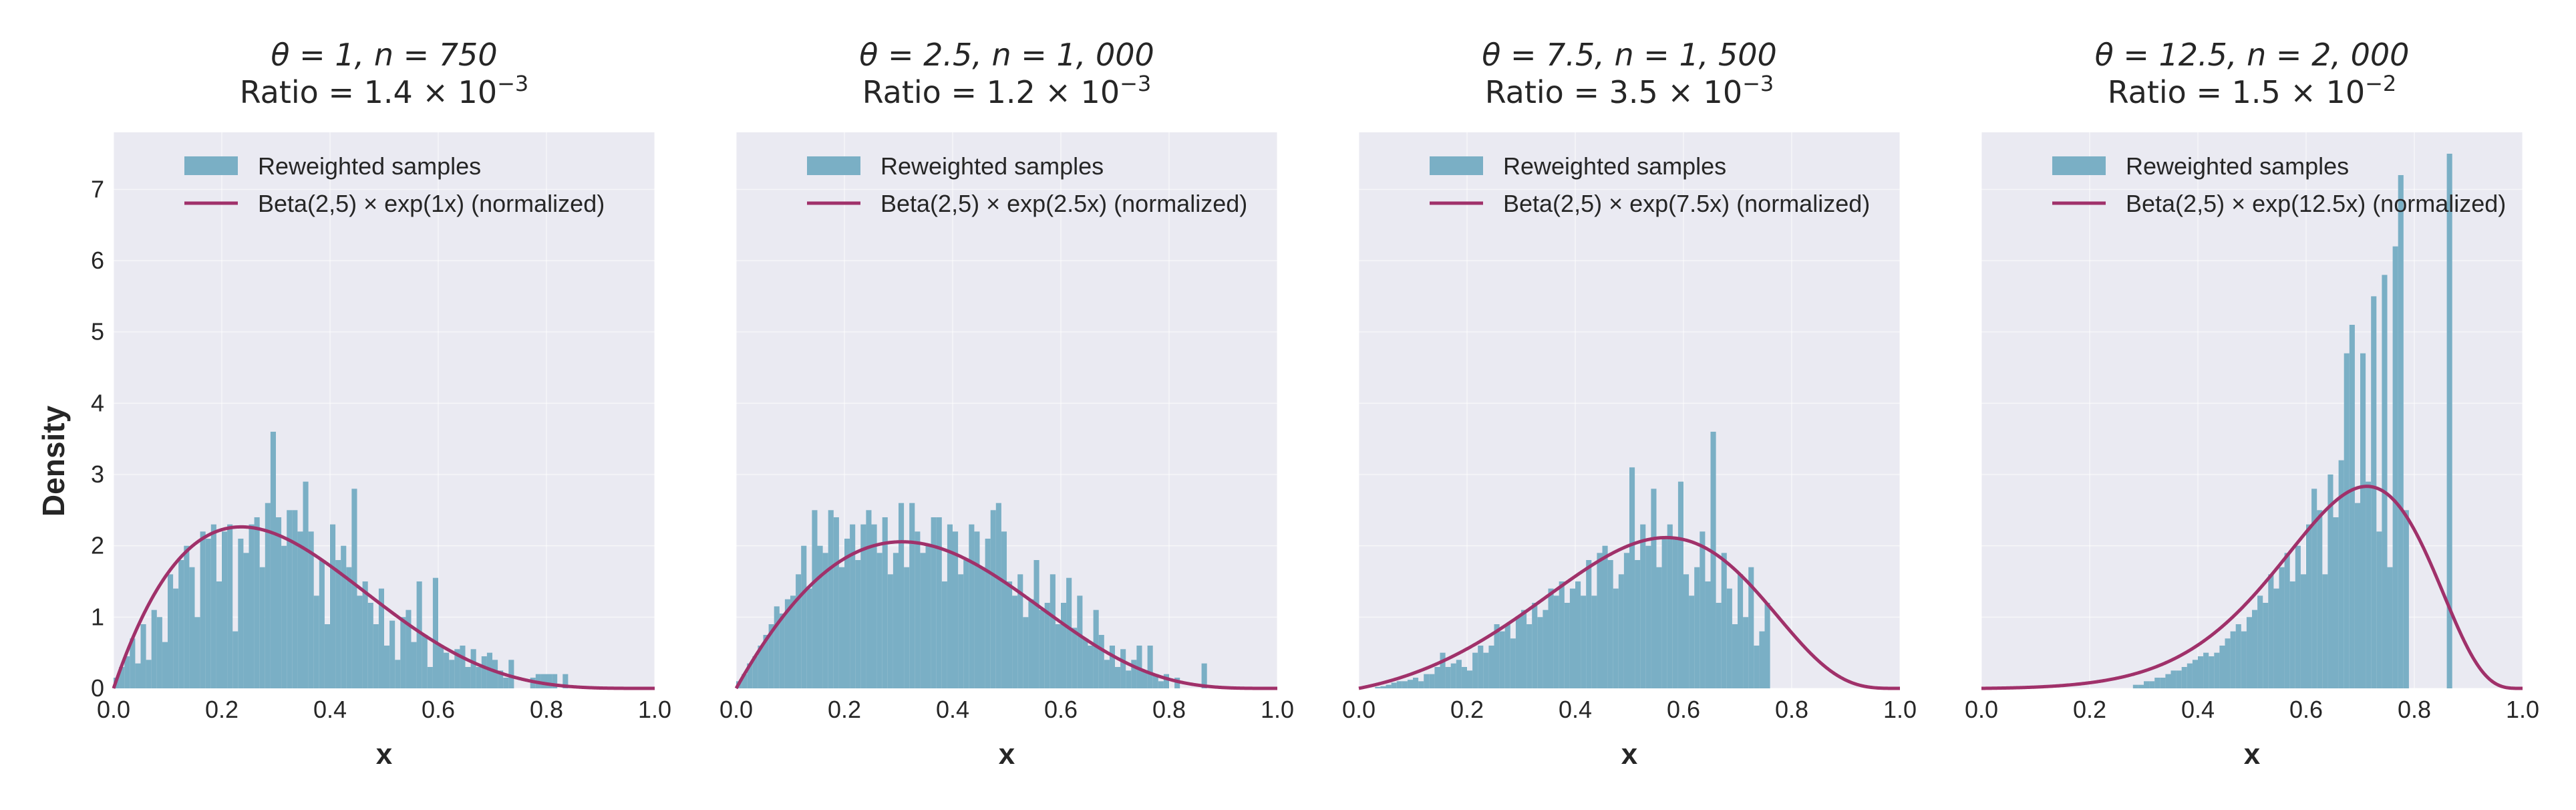  I want to click on panel-3-x-ticks: 0.0 0.2 0.4 0.6 0.8 1.0, so click(1629, 710).